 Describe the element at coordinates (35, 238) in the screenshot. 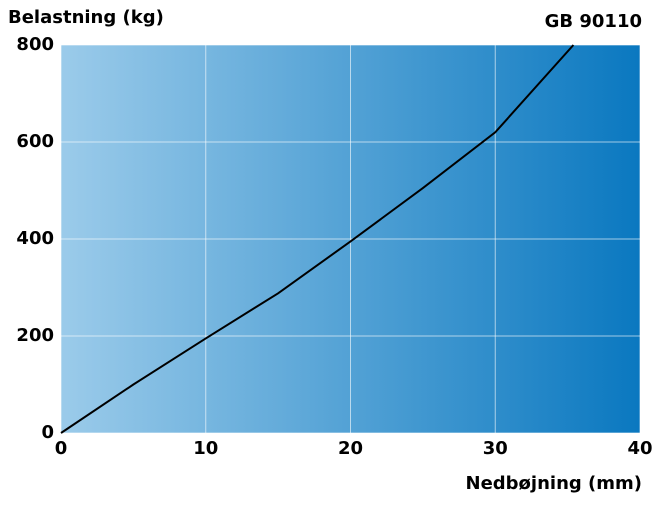

I see `y-tick-label: 400` at that location.